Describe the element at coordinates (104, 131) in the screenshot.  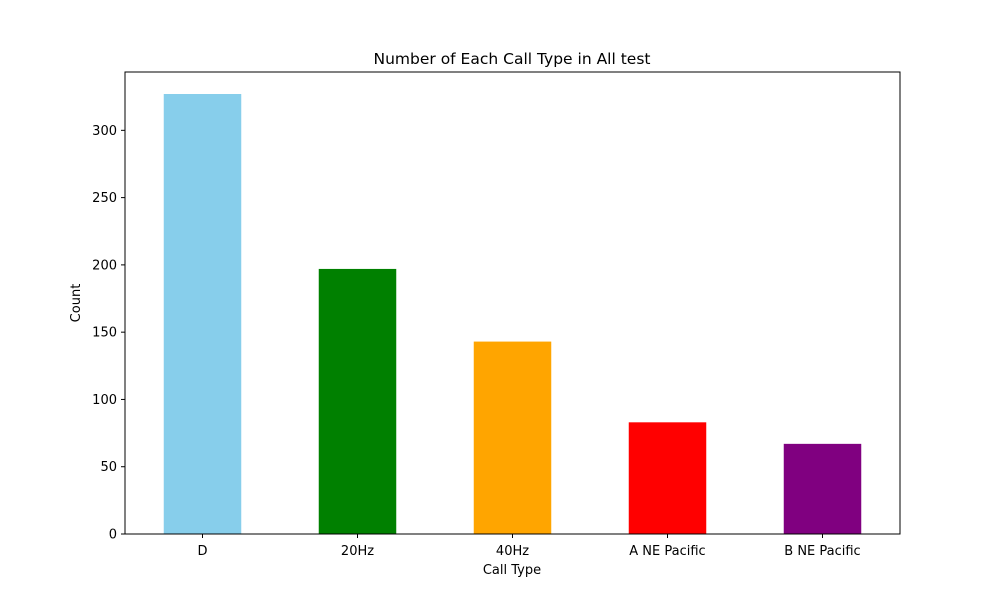
I see `y-tick-label: 300` at that location.